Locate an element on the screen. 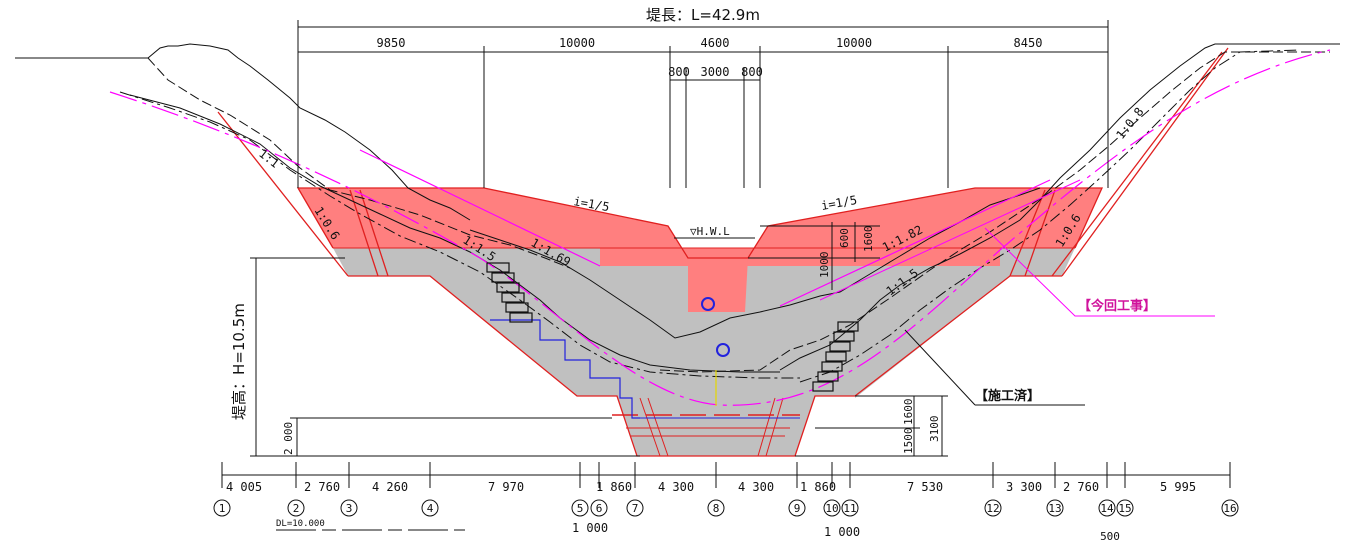 This screenshot has width=1347, height=545. hwl-label: ▽H.W.L is located at coordinates (710, 231).